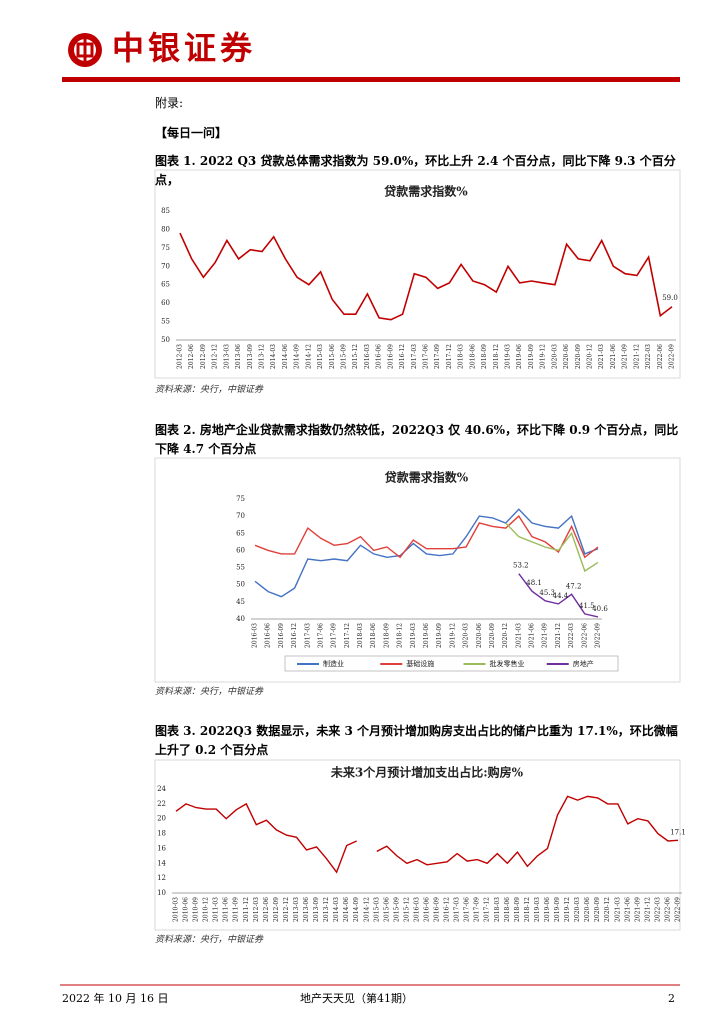 Image resolution: width=725 pixels, height=1024 pixels. What do you see at coordinates (161, 863) in the screenshot?
I see `y-tick-label: 14` at bounding box center [161, 863].